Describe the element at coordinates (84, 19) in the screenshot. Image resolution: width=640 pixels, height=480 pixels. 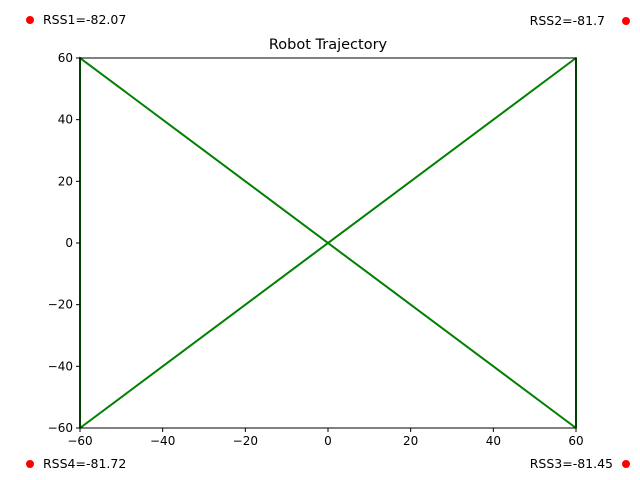
I see `rss-marker-label: RSS1=-82.07` at that location.